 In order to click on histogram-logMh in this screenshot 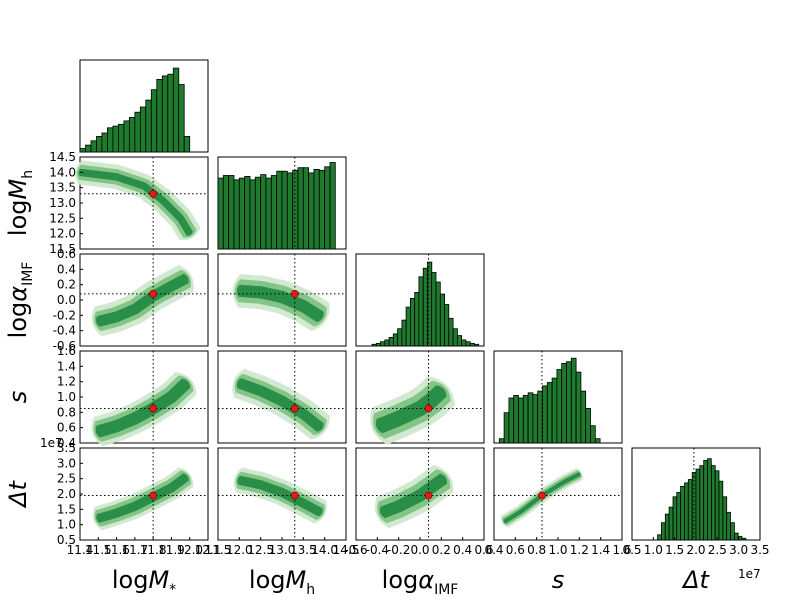, I will do `click(282, 203)`.